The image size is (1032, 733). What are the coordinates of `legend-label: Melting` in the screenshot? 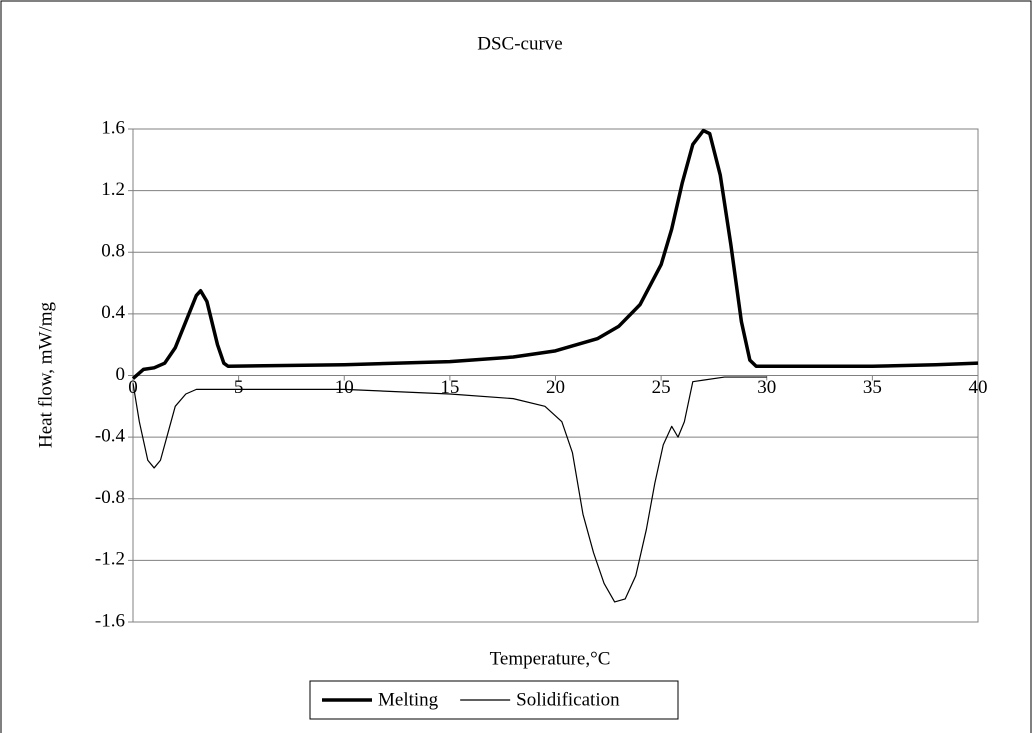 It's located at (408, 699).